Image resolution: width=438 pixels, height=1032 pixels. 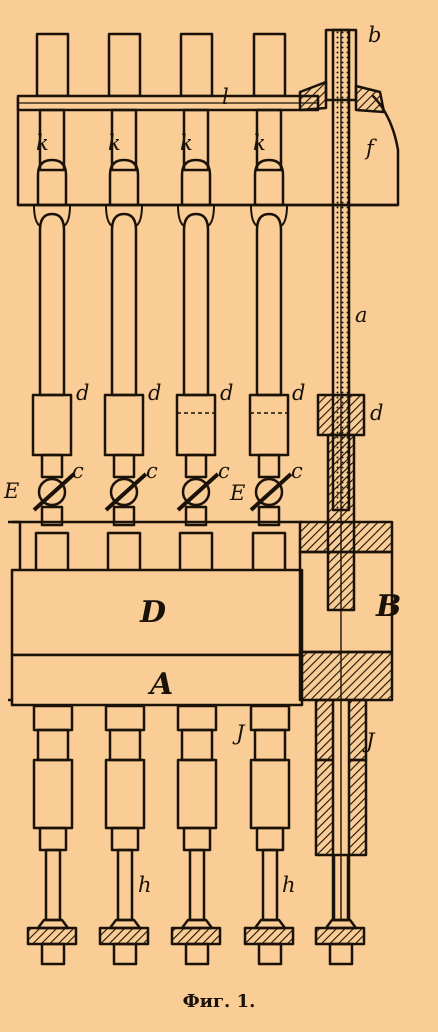 What do you see at coordinates (369, 741) in the screenshot?
I see `label-J-2: J` at bounding box center [369, 741].